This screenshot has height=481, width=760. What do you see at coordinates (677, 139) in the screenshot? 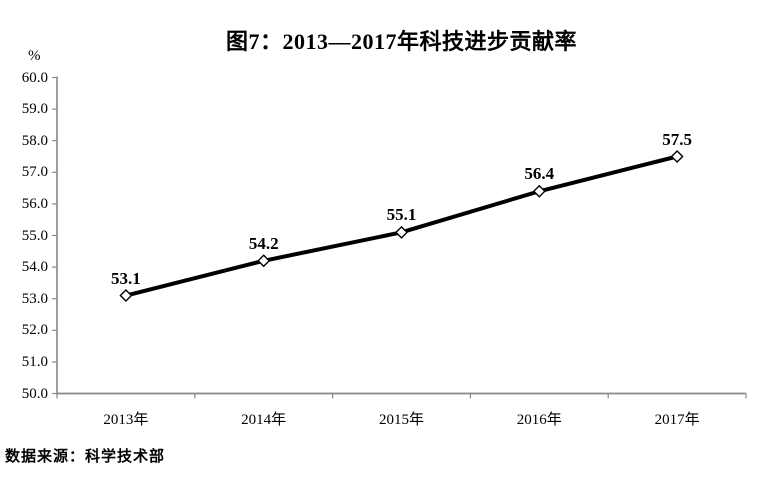
I see `data-point-label: 57.5` at bounding box center [677, 139].